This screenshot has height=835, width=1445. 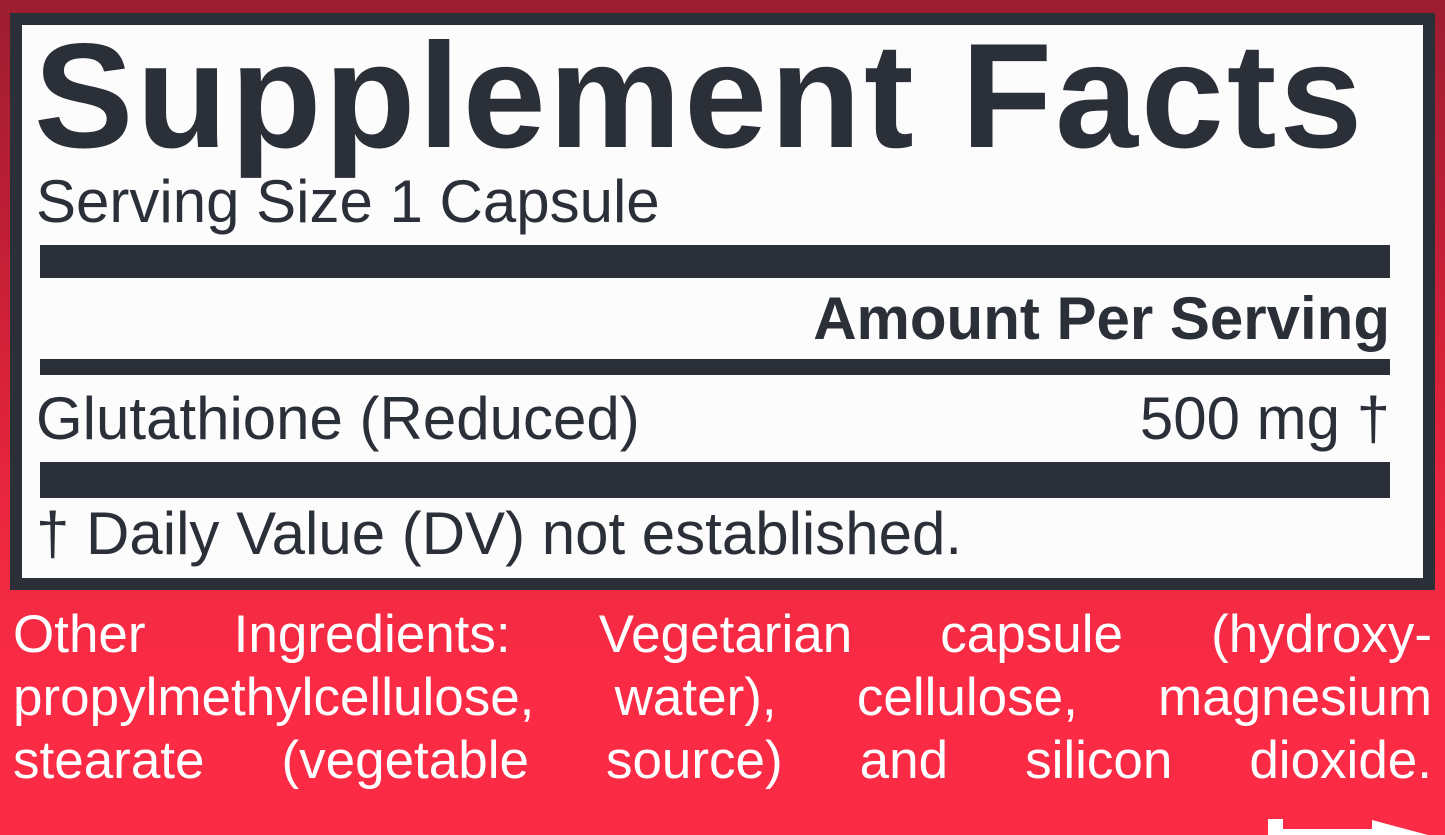 What do you see at coordinates (499, 533) in the screenshot?
I see `daily-value-footnote: † Daily Value (DV) not established.` at bounding box center [499, 533].